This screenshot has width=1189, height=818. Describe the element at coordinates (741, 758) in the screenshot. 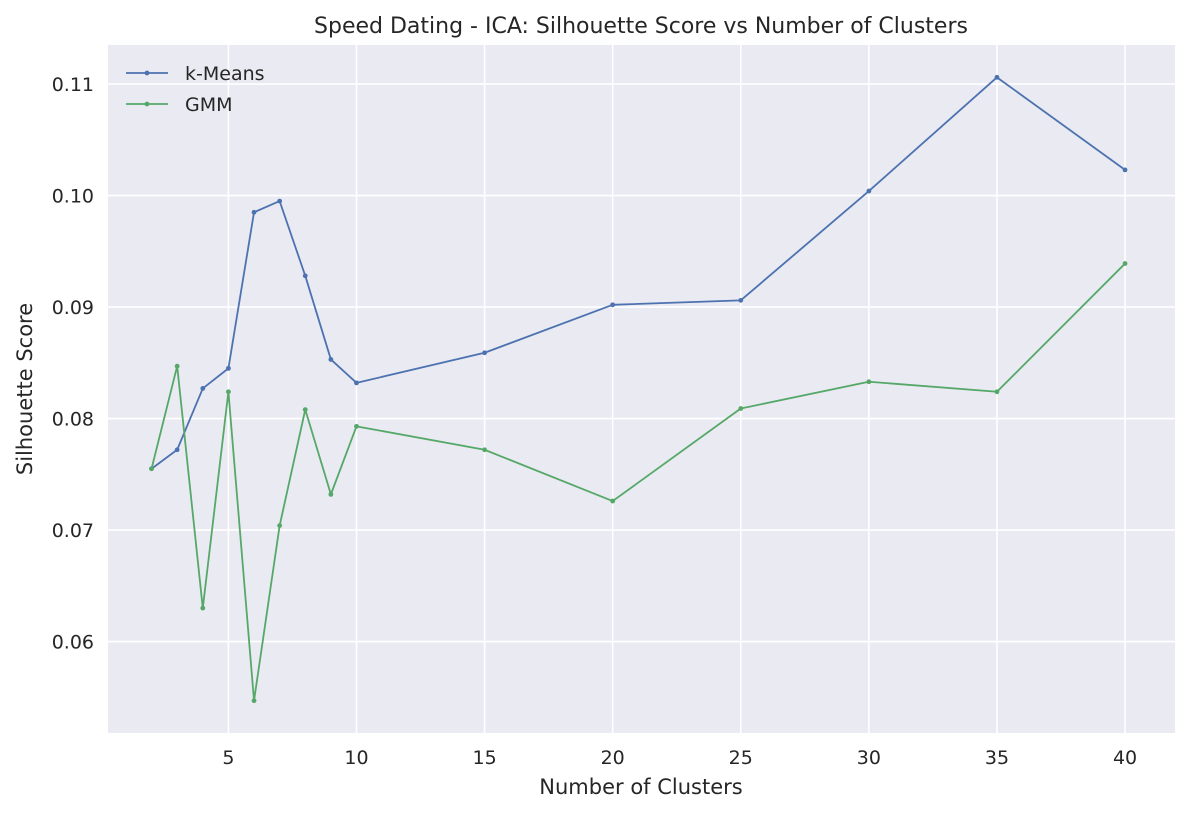

I see `x-tick-label: 25` at that location.